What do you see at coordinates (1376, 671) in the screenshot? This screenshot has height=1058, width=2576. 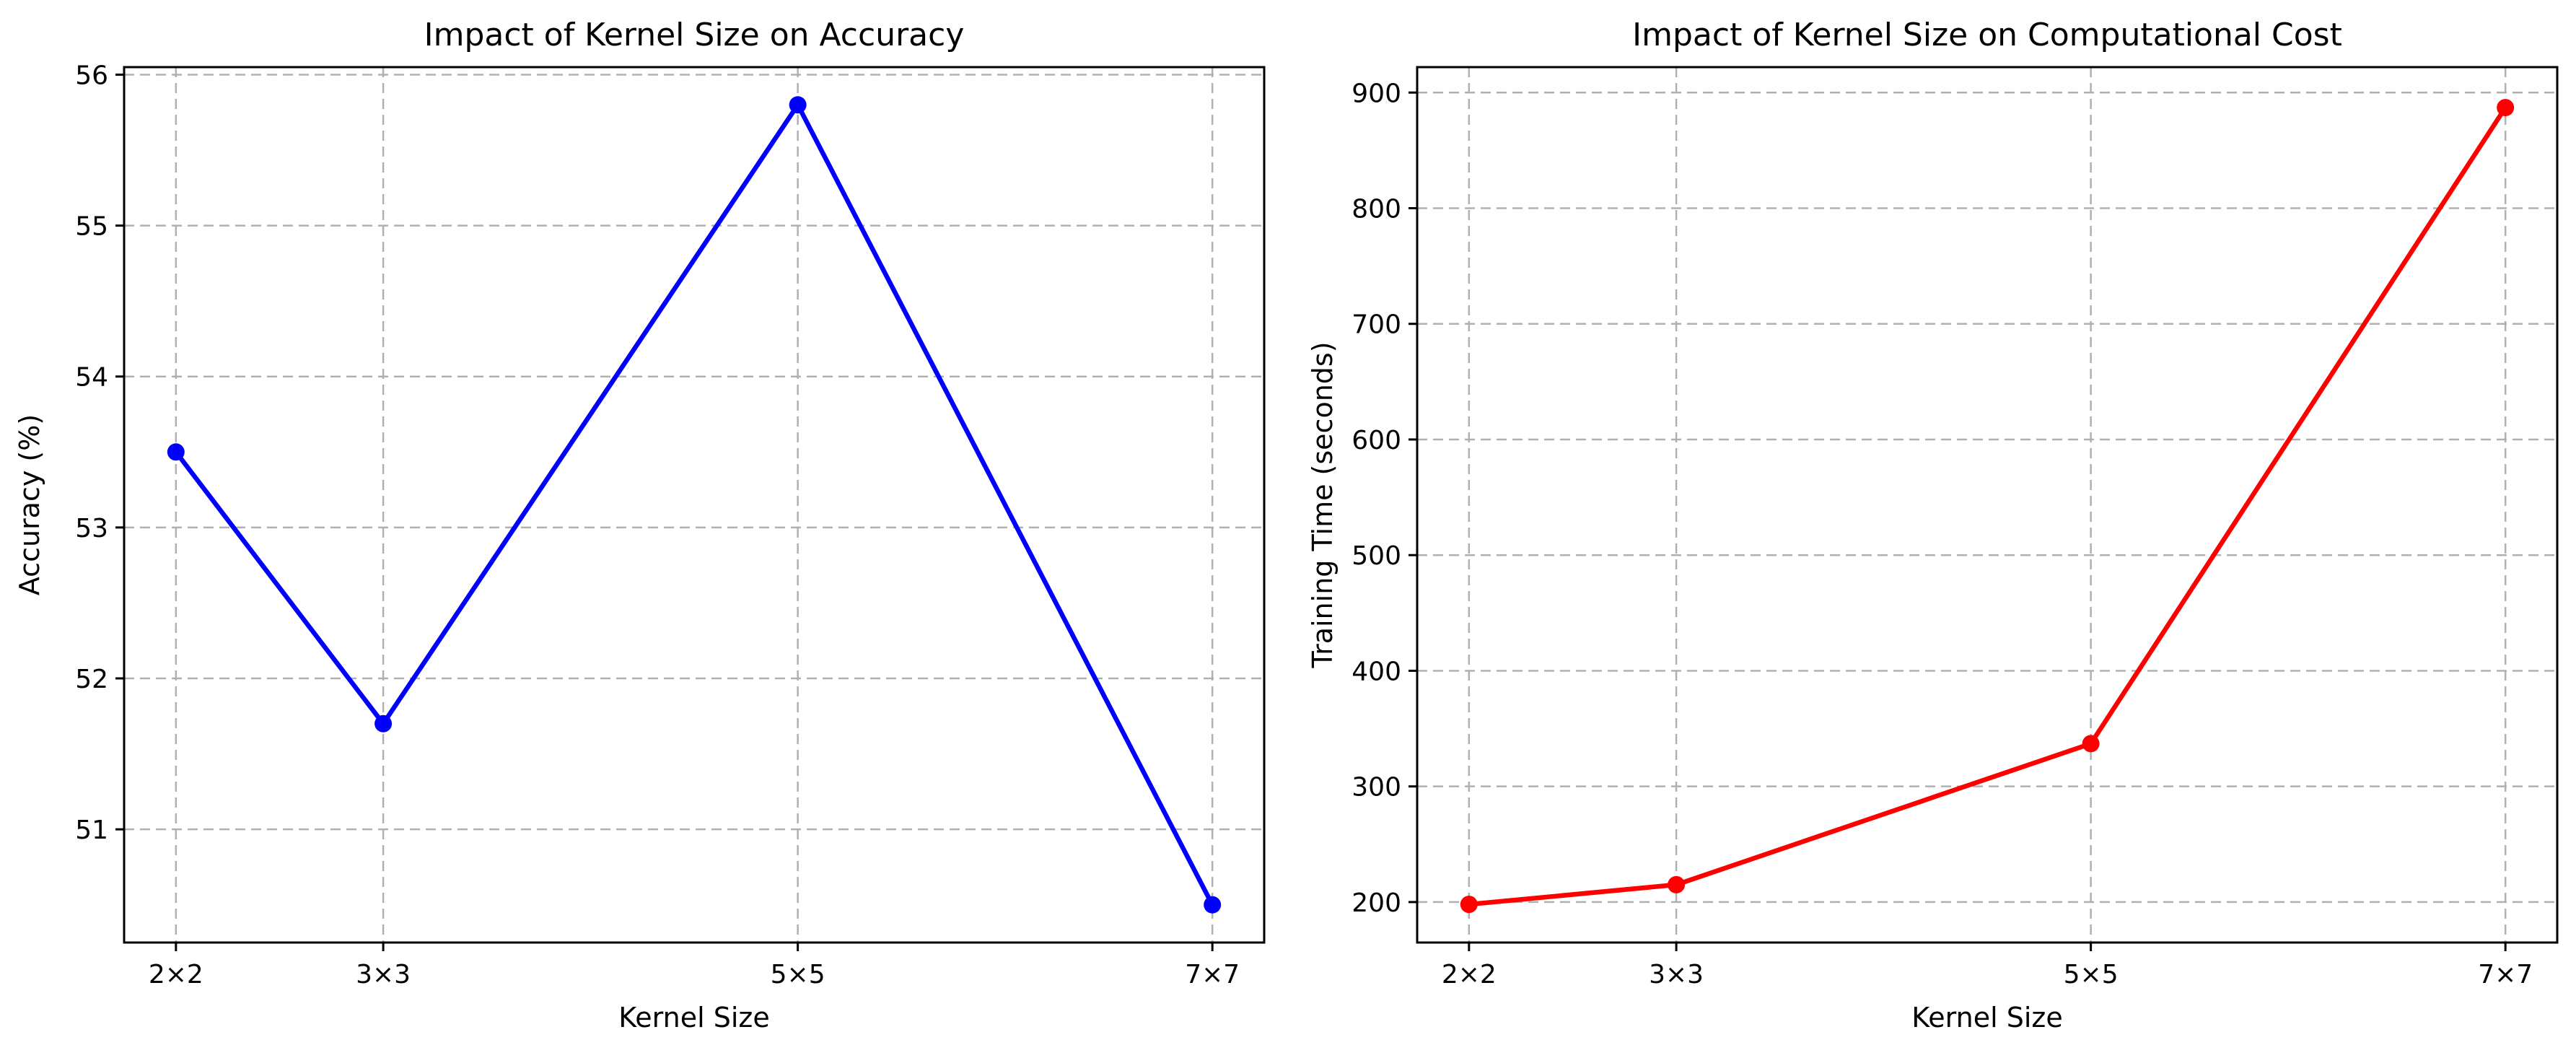 I see `training-time-y-tick-label: 400` at bounding box center [1376, 671].